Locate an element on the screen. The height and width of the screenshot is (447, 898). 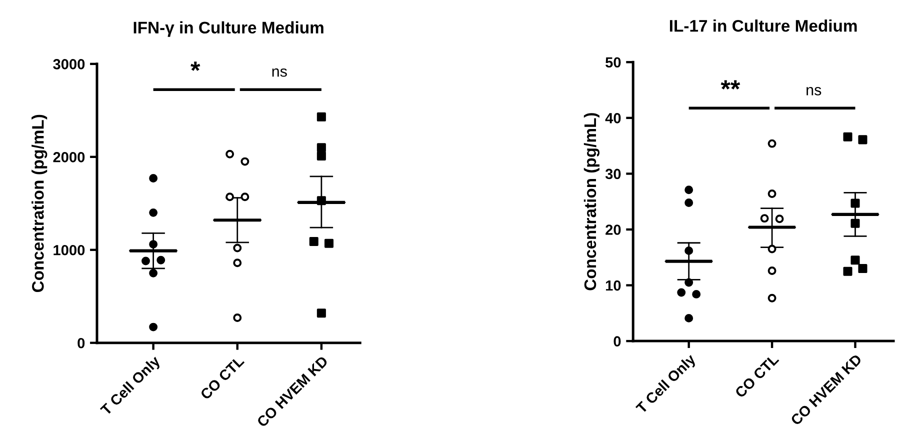
y-tick-label: 3000 is located at coordinates (69, 64).